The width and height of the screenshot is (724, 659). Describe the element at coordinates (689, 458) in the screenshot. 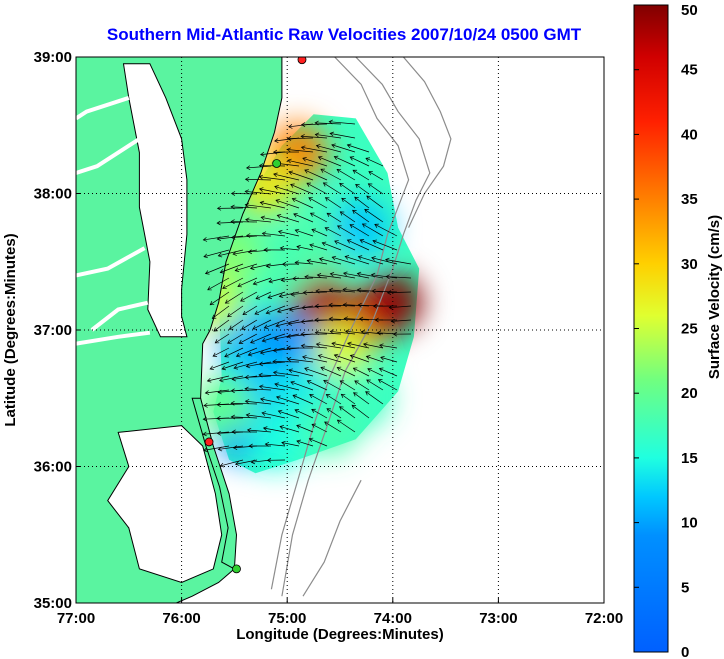

I see `colorbar-tick-label: 15` at that location.